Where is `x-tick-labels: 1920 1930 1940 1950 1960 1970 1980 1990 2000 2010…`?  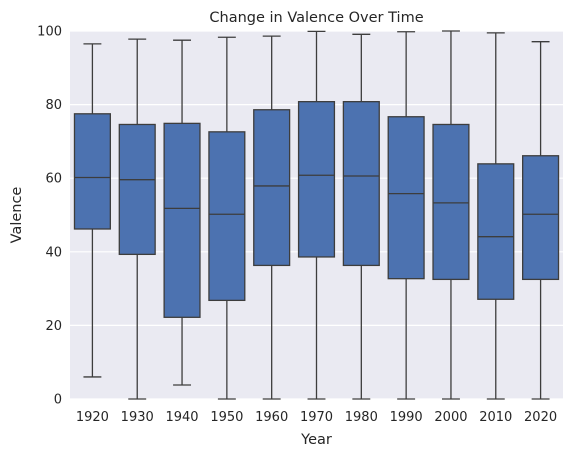 x-tick-labels: 1920 1930 1940 1950 1960 1970 1980 1990 2000 2010… is located at coordinates (316, 417).